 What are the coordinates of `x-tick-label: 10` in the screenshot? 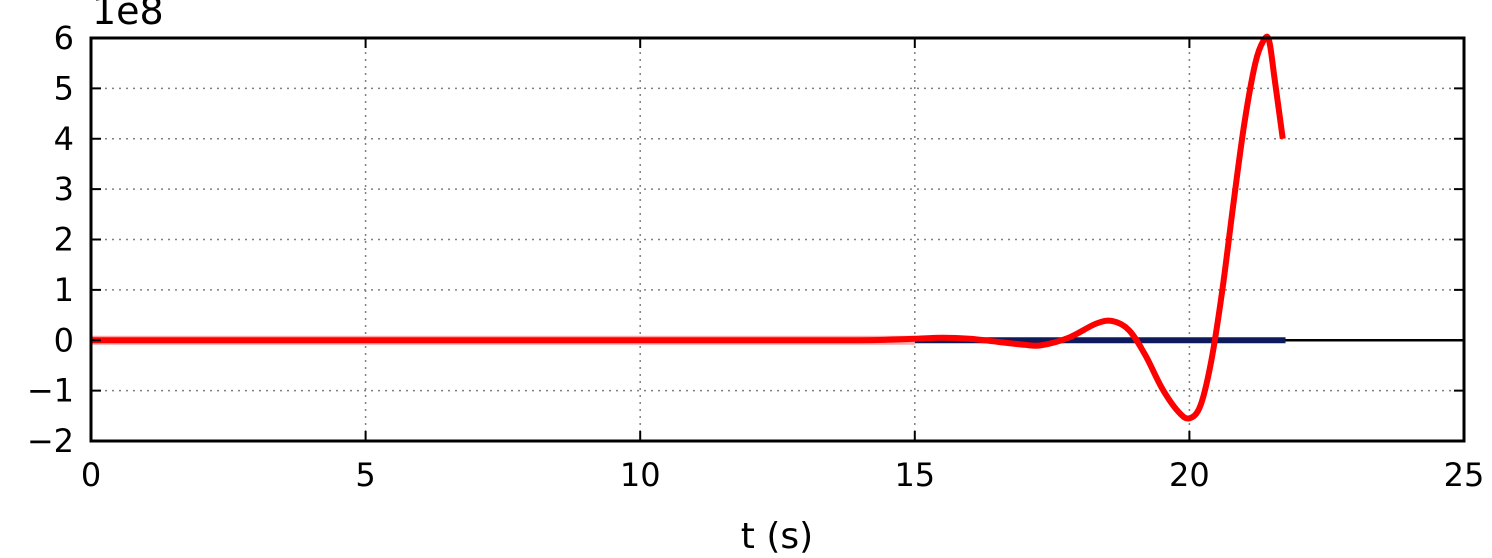 It's located at (640, 475).